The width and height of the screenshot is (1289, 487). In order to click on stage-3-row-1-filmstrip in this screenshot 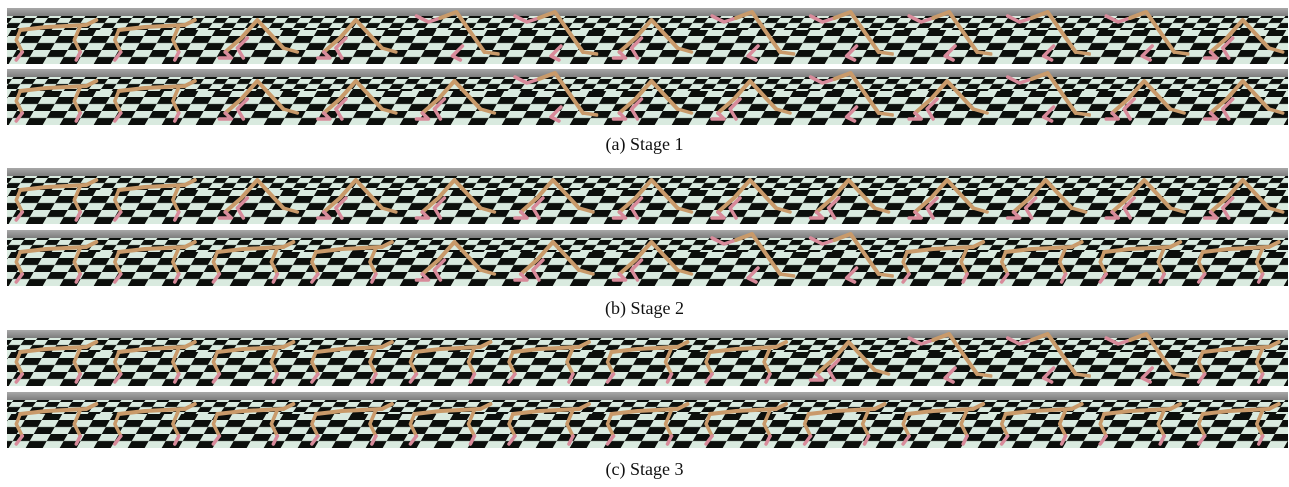, I will do `click(647, 358)`.